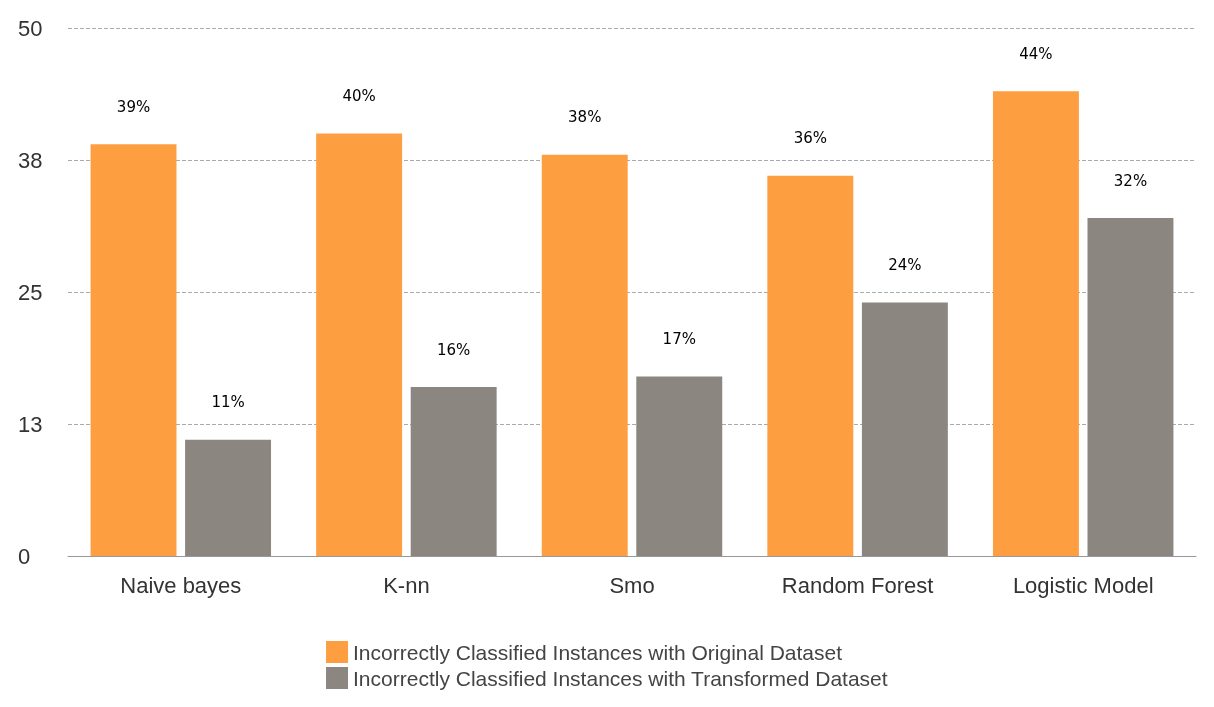  What do you see at coordinates (585, 117) in the screenshot?
I see `data-label: 38%` at bounding box center [585, 117].